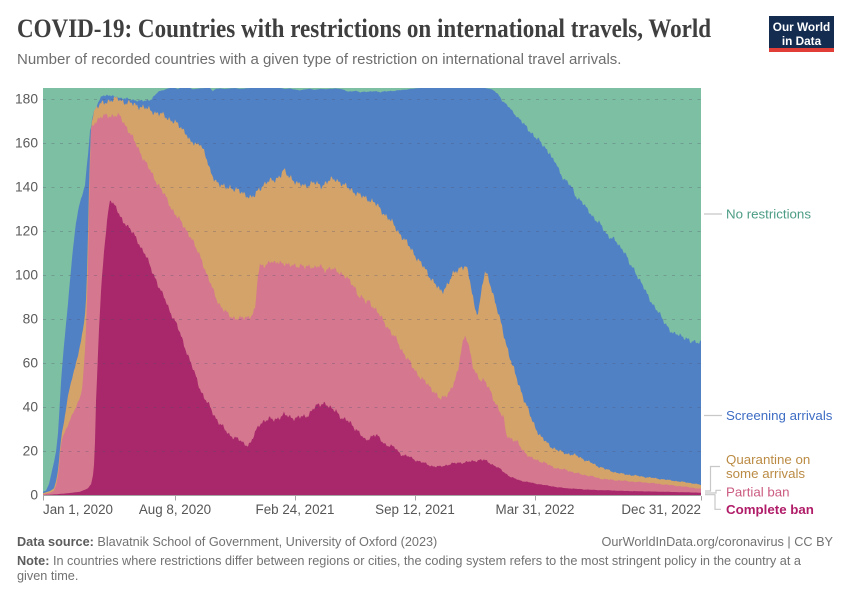 The width and height of the screenshot is (850, 600). I want to click on svg-text: 120, so click(26, 231).